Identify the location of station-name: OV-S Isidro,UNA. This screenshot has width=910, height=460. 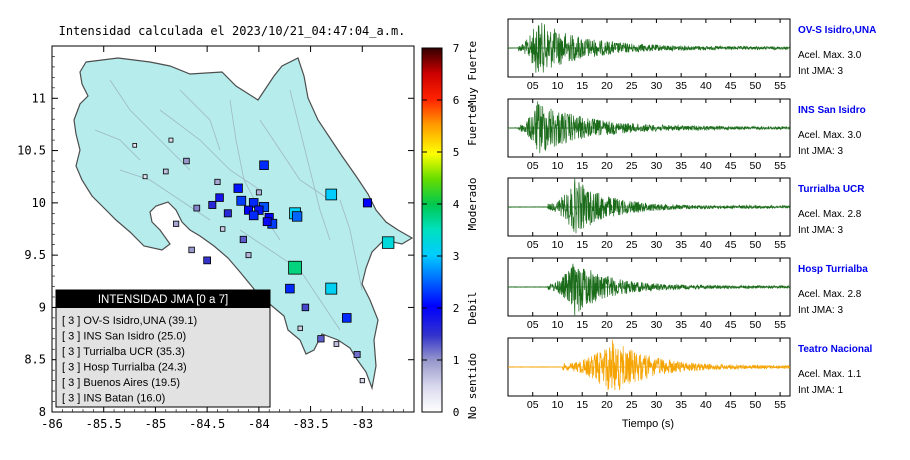
(837, 30).